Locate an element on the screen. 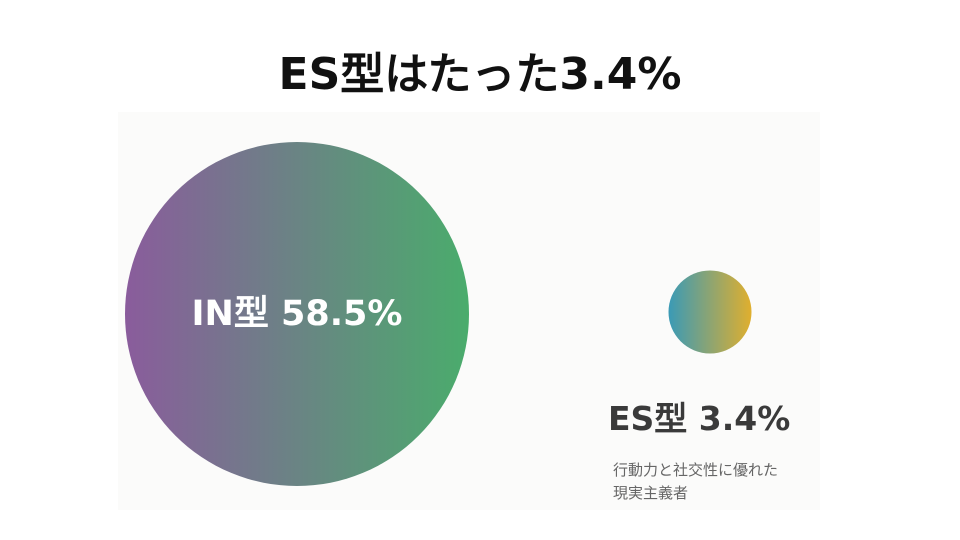 This screenshot has width=960, height=540. es-type-description-line-2: 現実主義者 is located at coordinates (651, 493).